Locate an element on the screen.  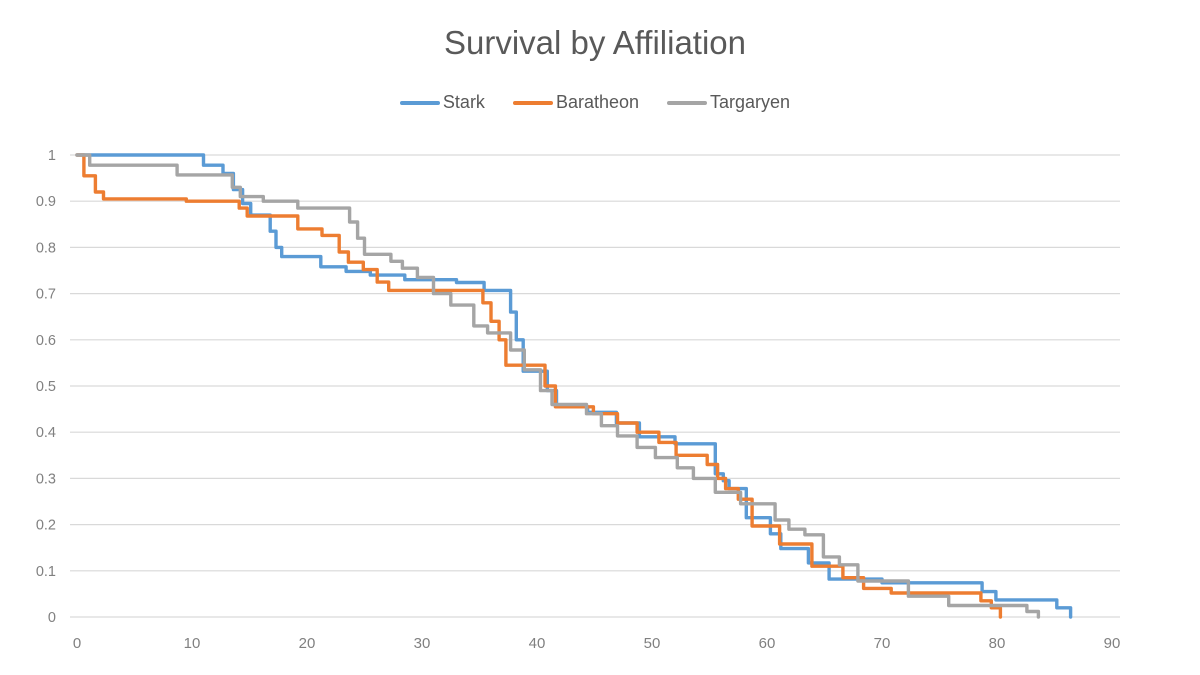
legend-label-baratheon: Baratheon is located at coordinates (597, 102).